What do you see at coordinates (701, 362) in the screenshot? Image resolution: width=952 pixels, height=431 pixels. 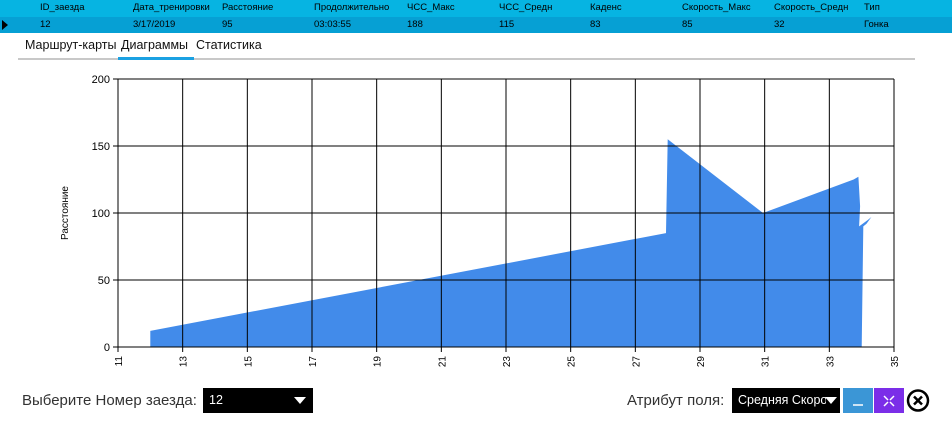 I see `x-tick-label: 29` at bounding box center [701, 362].